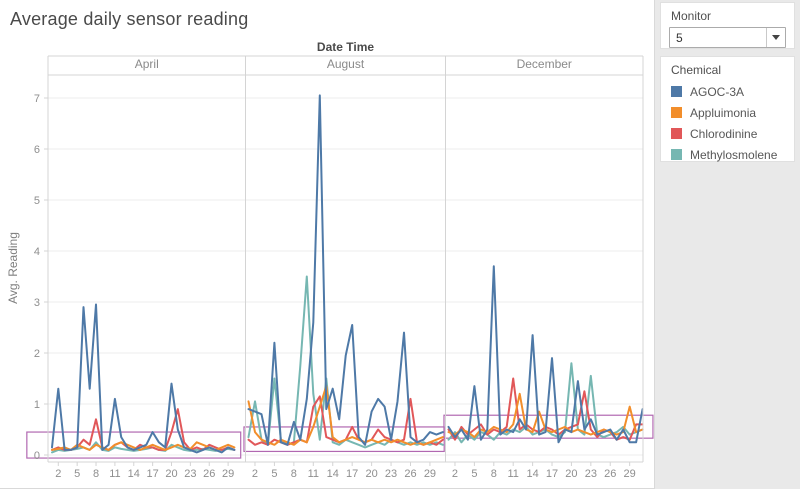 This screenshot has width=800, height=489. What do you see at coordinates (37, 252) in the screenshot?
I see `y-tick-label: 4` at bounding box center [37, 252].